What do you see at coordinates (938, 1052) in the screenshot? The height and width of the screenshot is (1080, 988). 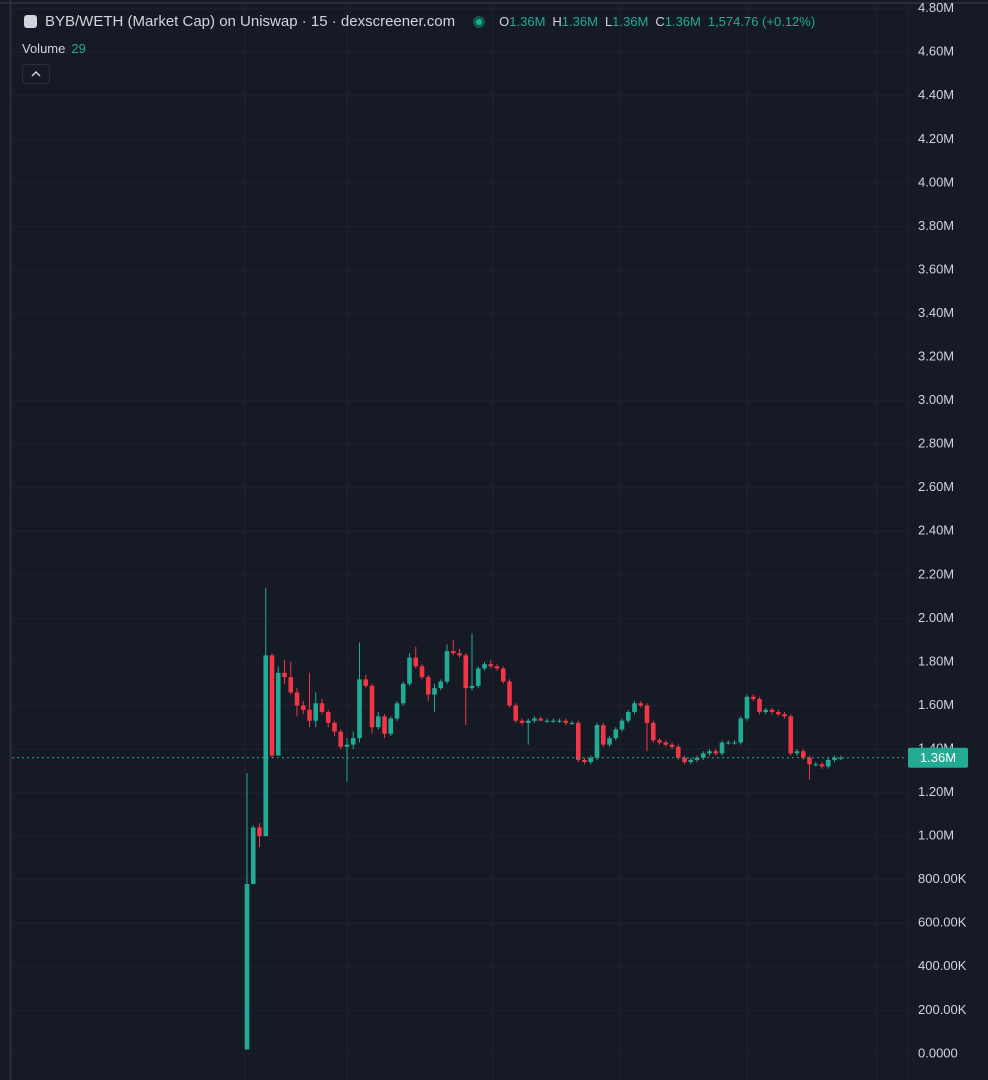 I see `y-tick-label: 0.0000` at bounding box center [938, 1052].